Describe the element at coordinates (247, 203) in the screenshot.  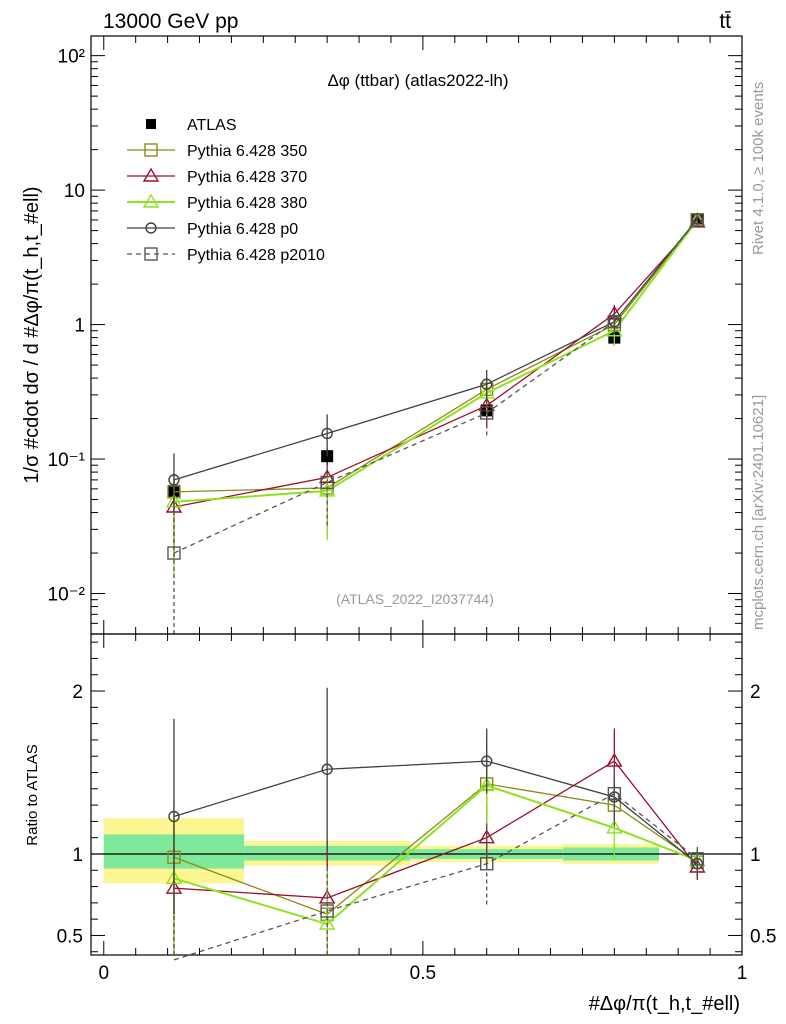
I see `legend-label: Pythia 6.428 380` at that location.